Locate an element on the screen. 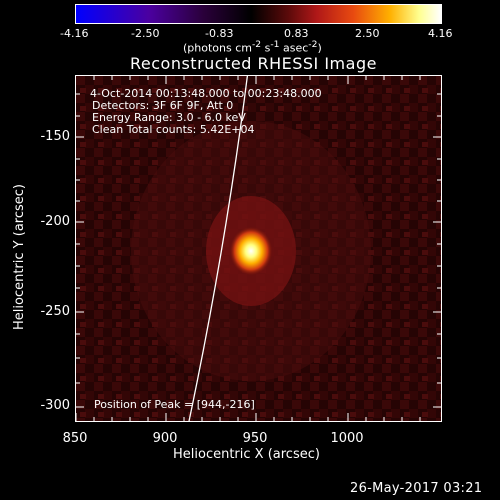 The height and width of the screenshot is (500, 500). y-tick-label: -200 is located at coordinates (55, 221).